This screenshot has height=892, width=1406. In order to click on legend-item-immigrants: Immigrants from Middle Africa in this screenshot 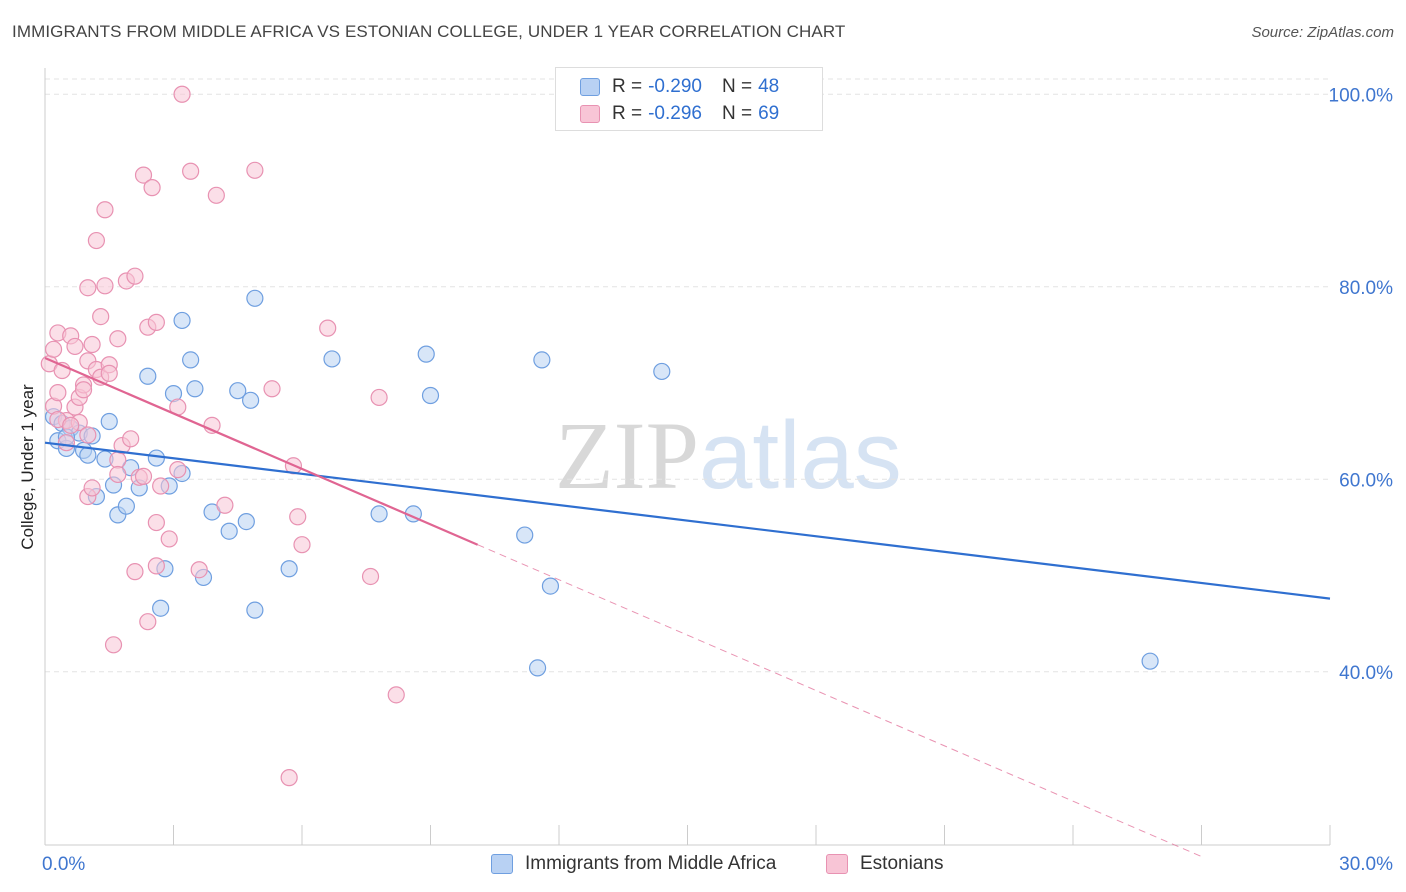, I will do `click(633, 864)`.